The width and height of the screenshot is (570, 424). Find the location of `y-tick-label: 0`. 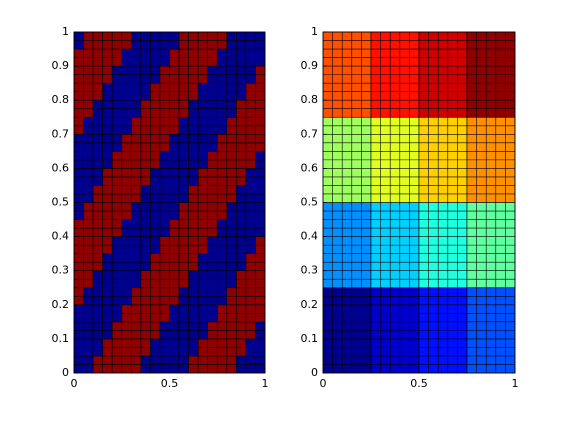

y-tick-label: 0 is located at coordinates (314, 372).